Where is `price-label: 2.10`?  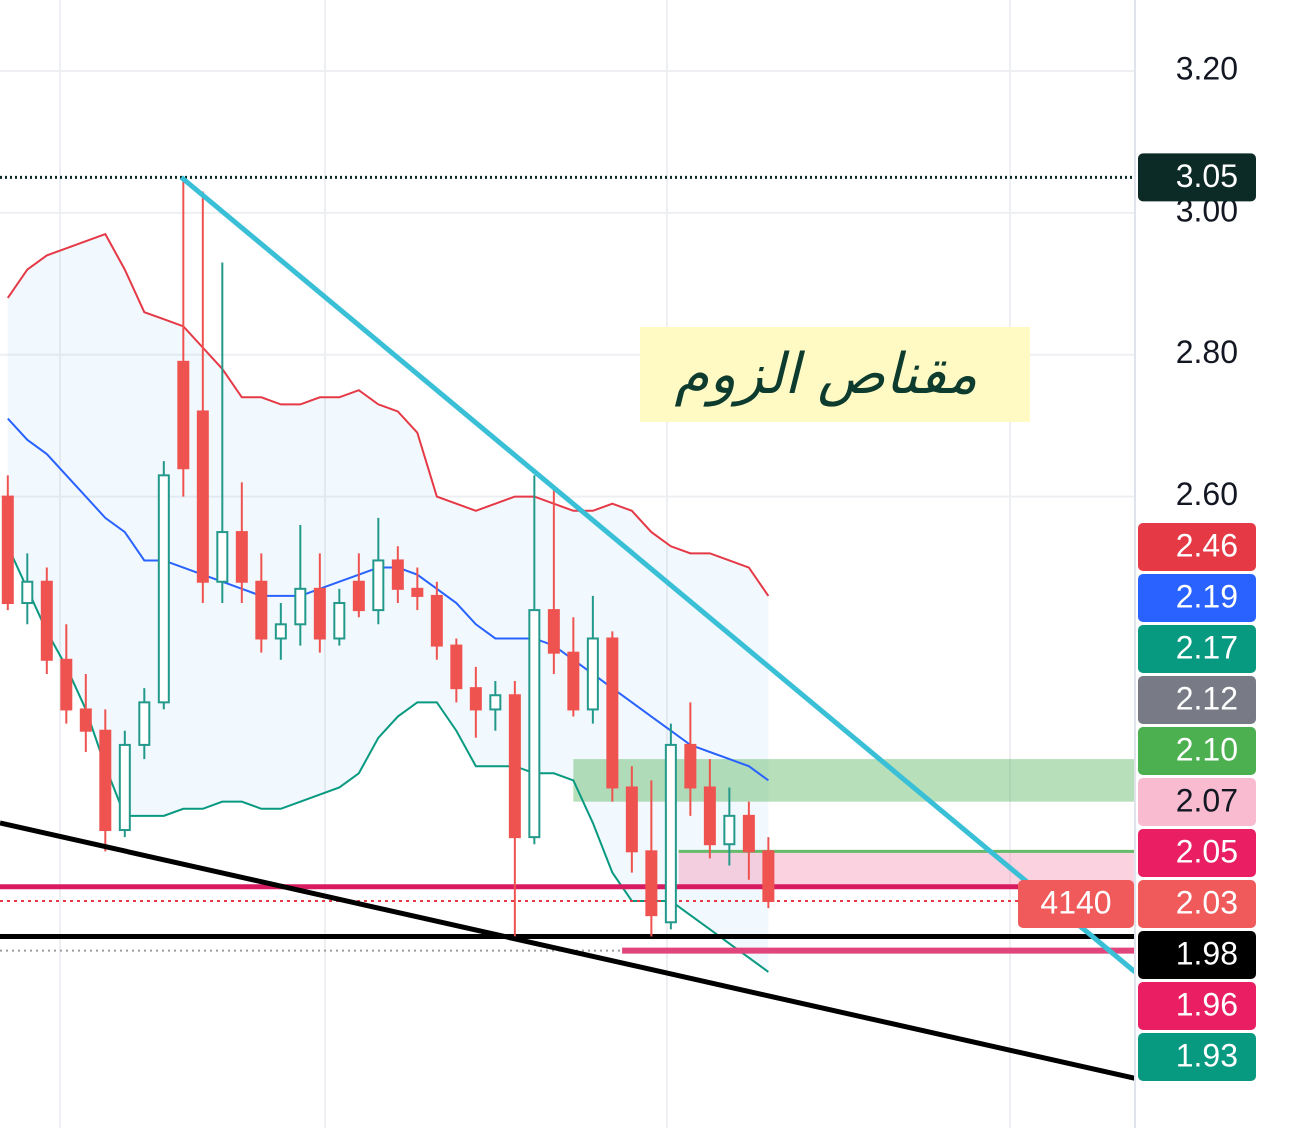
price-label: 2.10 is located at coordinates (1207, 749).